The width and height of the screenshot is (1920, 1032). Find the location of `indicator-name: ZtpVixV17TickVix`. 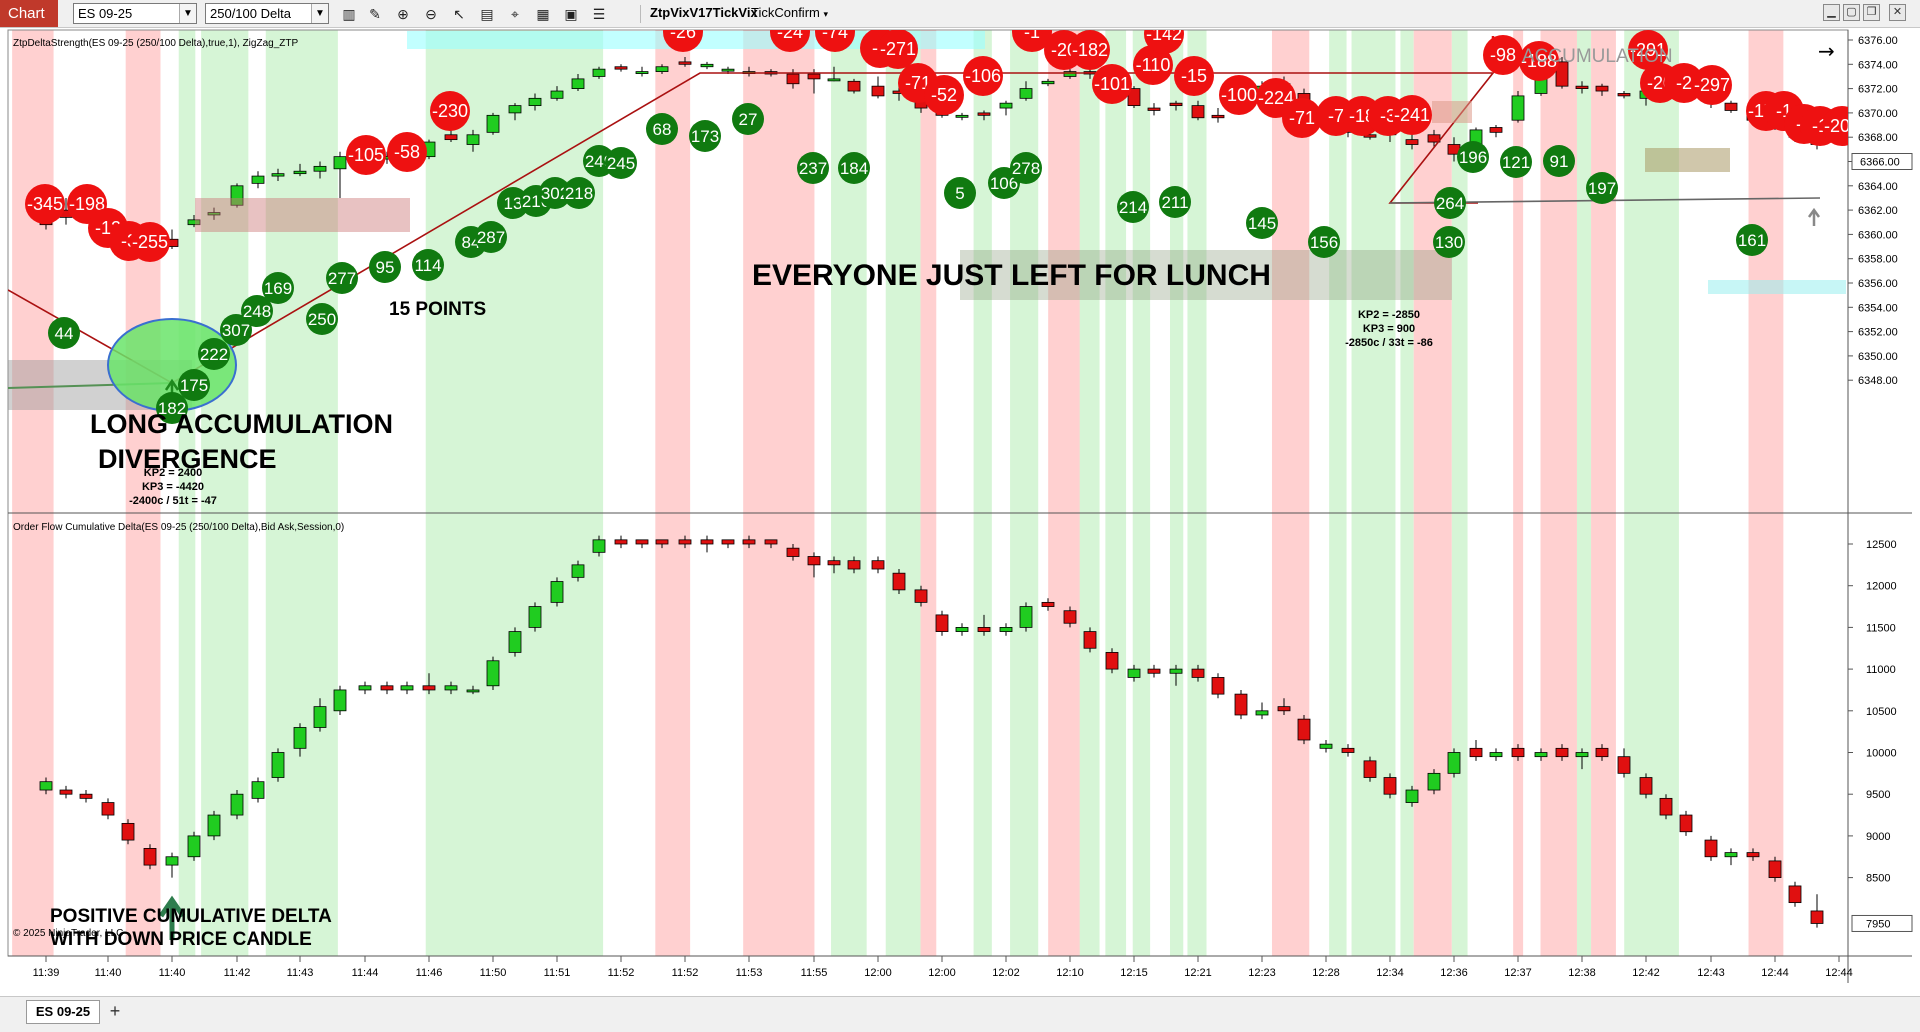

indicator-name: ZtpVixV17TickVix is located at coordinates (704, 12).